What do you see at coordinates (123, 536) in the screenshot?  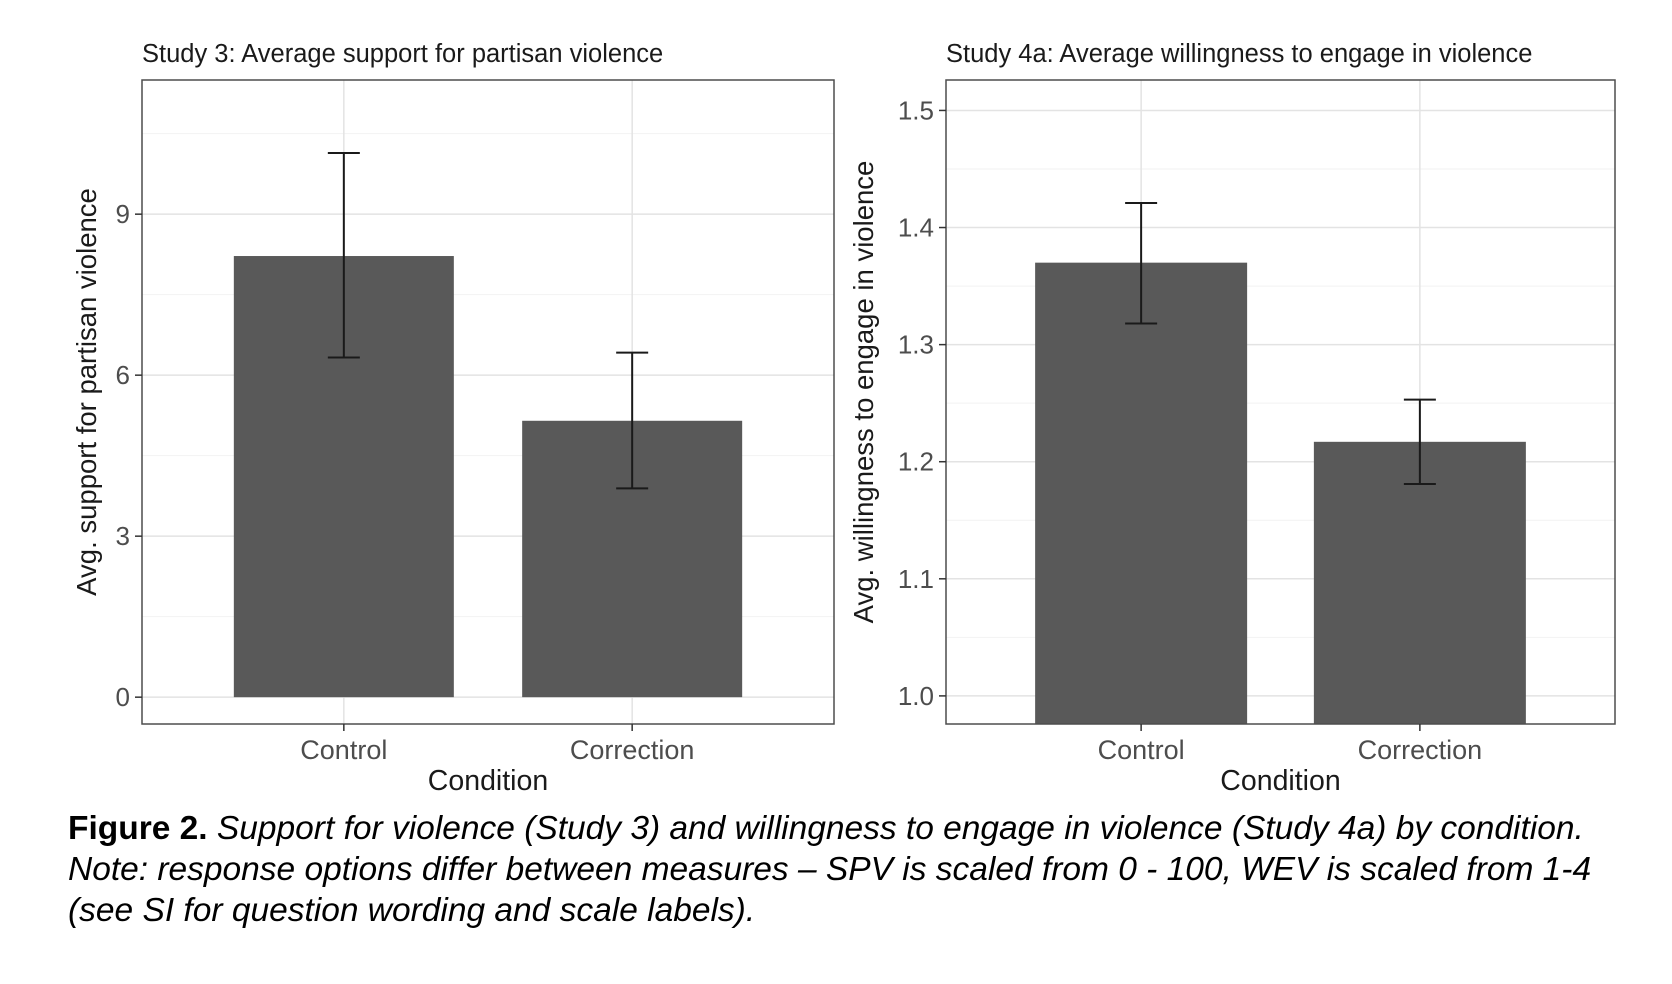 I see `y-tick-label: 3` at bounding box center [123, 536].